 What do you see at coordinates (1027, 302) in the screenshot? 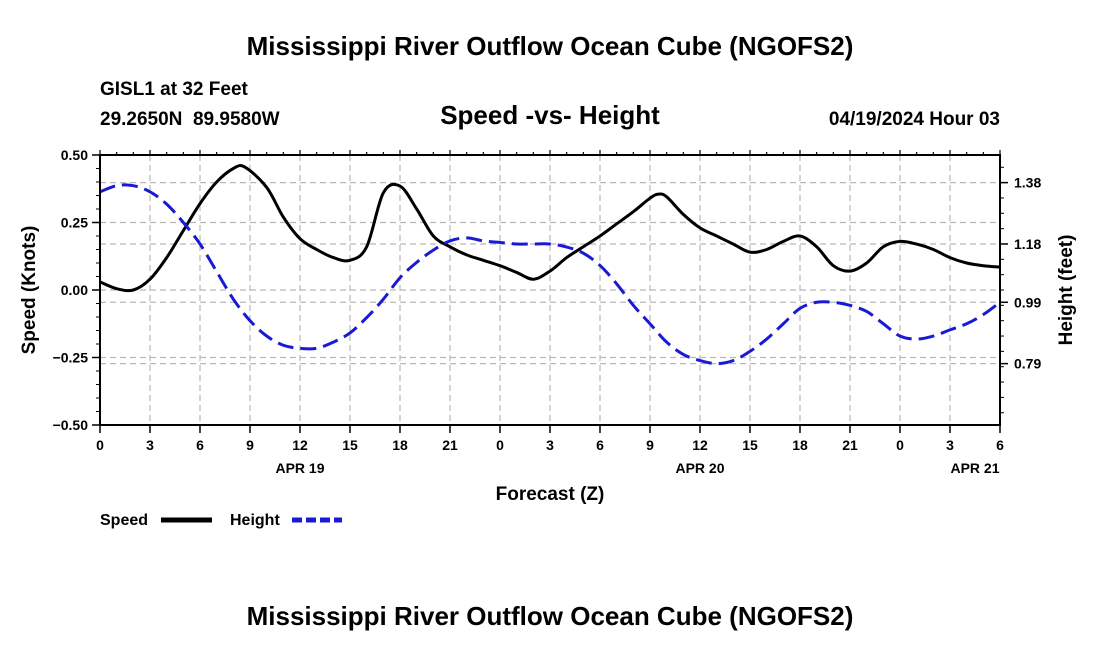
I see `y2-tick-label: 0.99` at bounding box center [1027, 302].